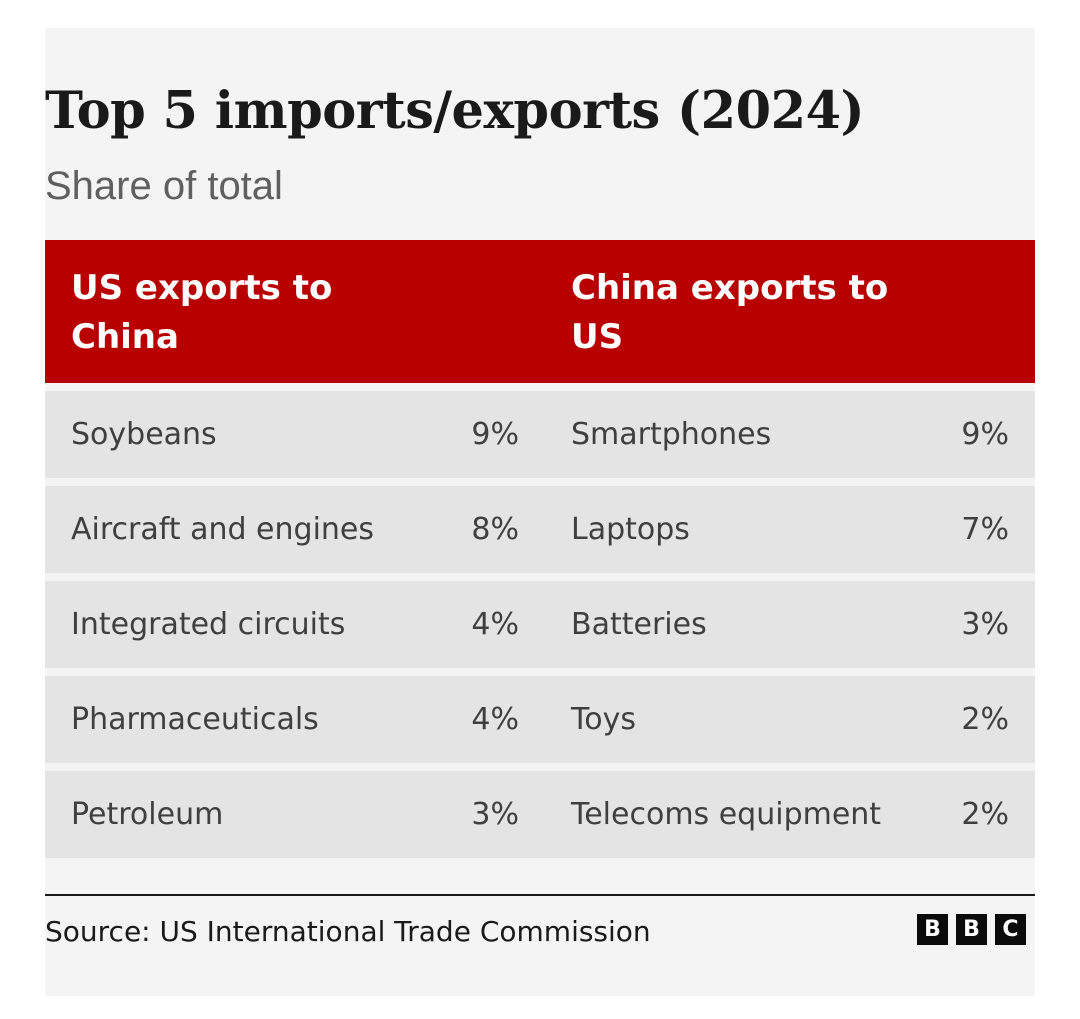 This screenshot has height=1019, width=1080. Describe the element at coordinates (985, 529) in the screenshot. I see `china-export-share: 7%` at that location.